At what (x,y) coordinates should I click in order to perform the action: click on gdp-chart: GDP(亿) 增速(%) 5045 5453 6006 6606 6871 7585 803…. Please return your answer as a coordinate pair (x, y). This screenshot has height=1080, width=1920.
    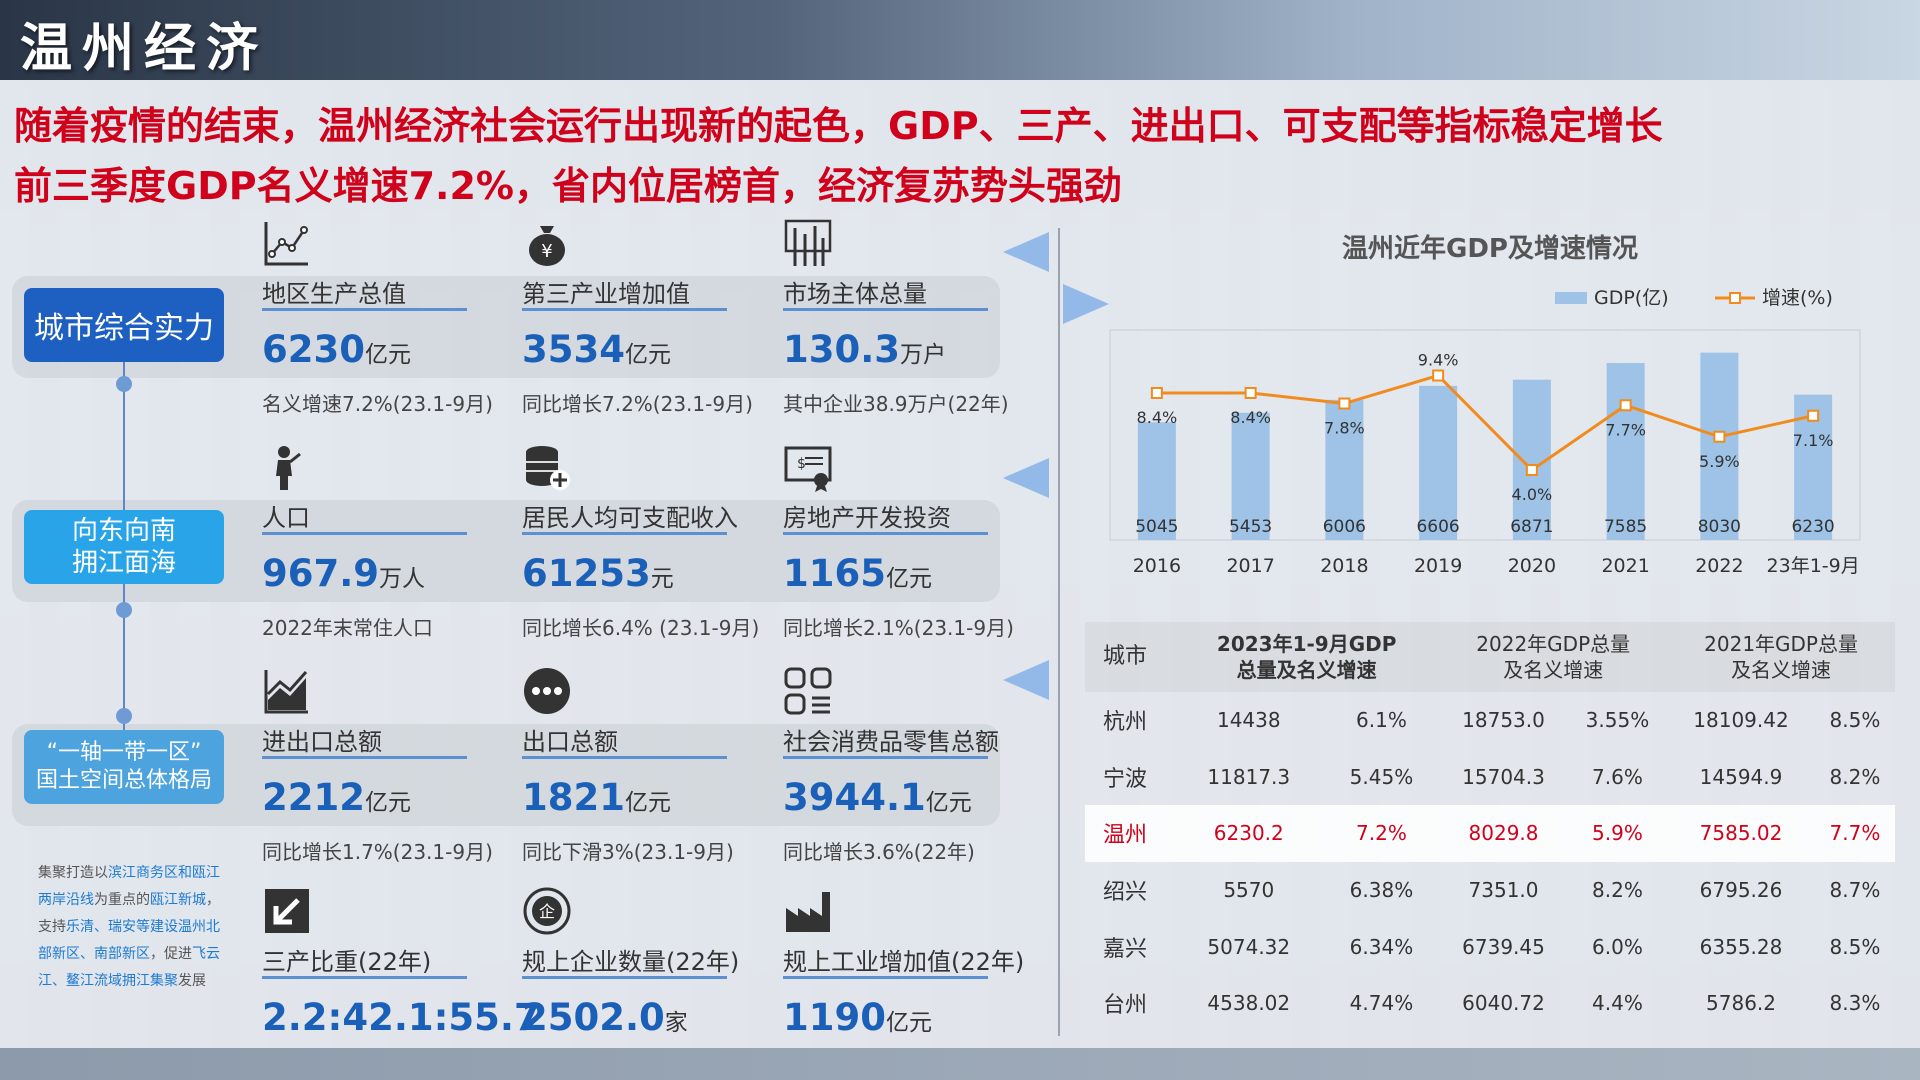
    Looking at the image, I should click on (1485, 432).